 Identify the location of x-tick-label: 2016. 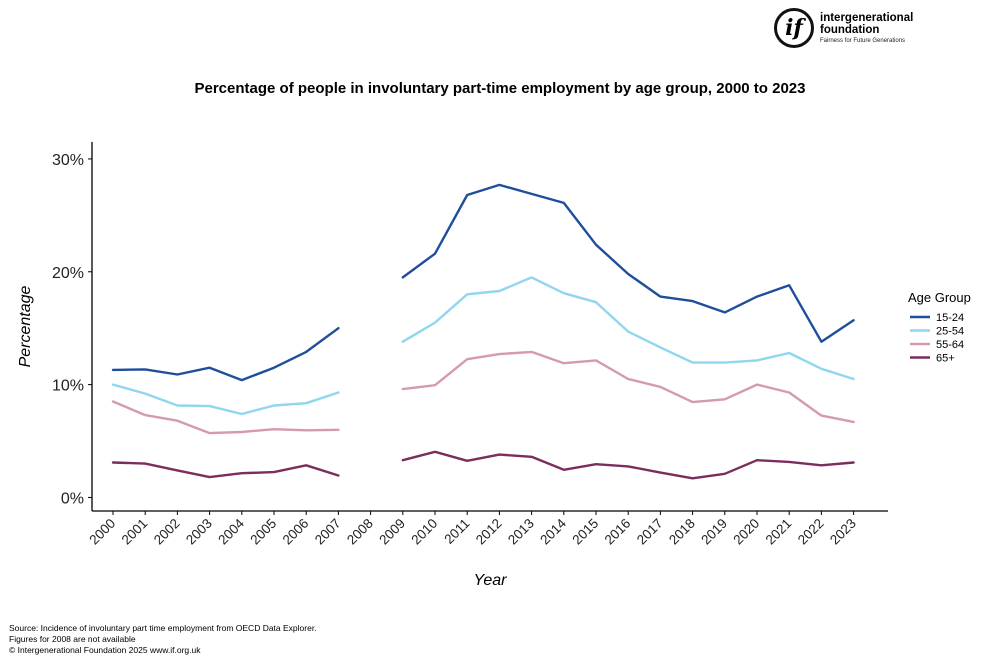
(618, 532).